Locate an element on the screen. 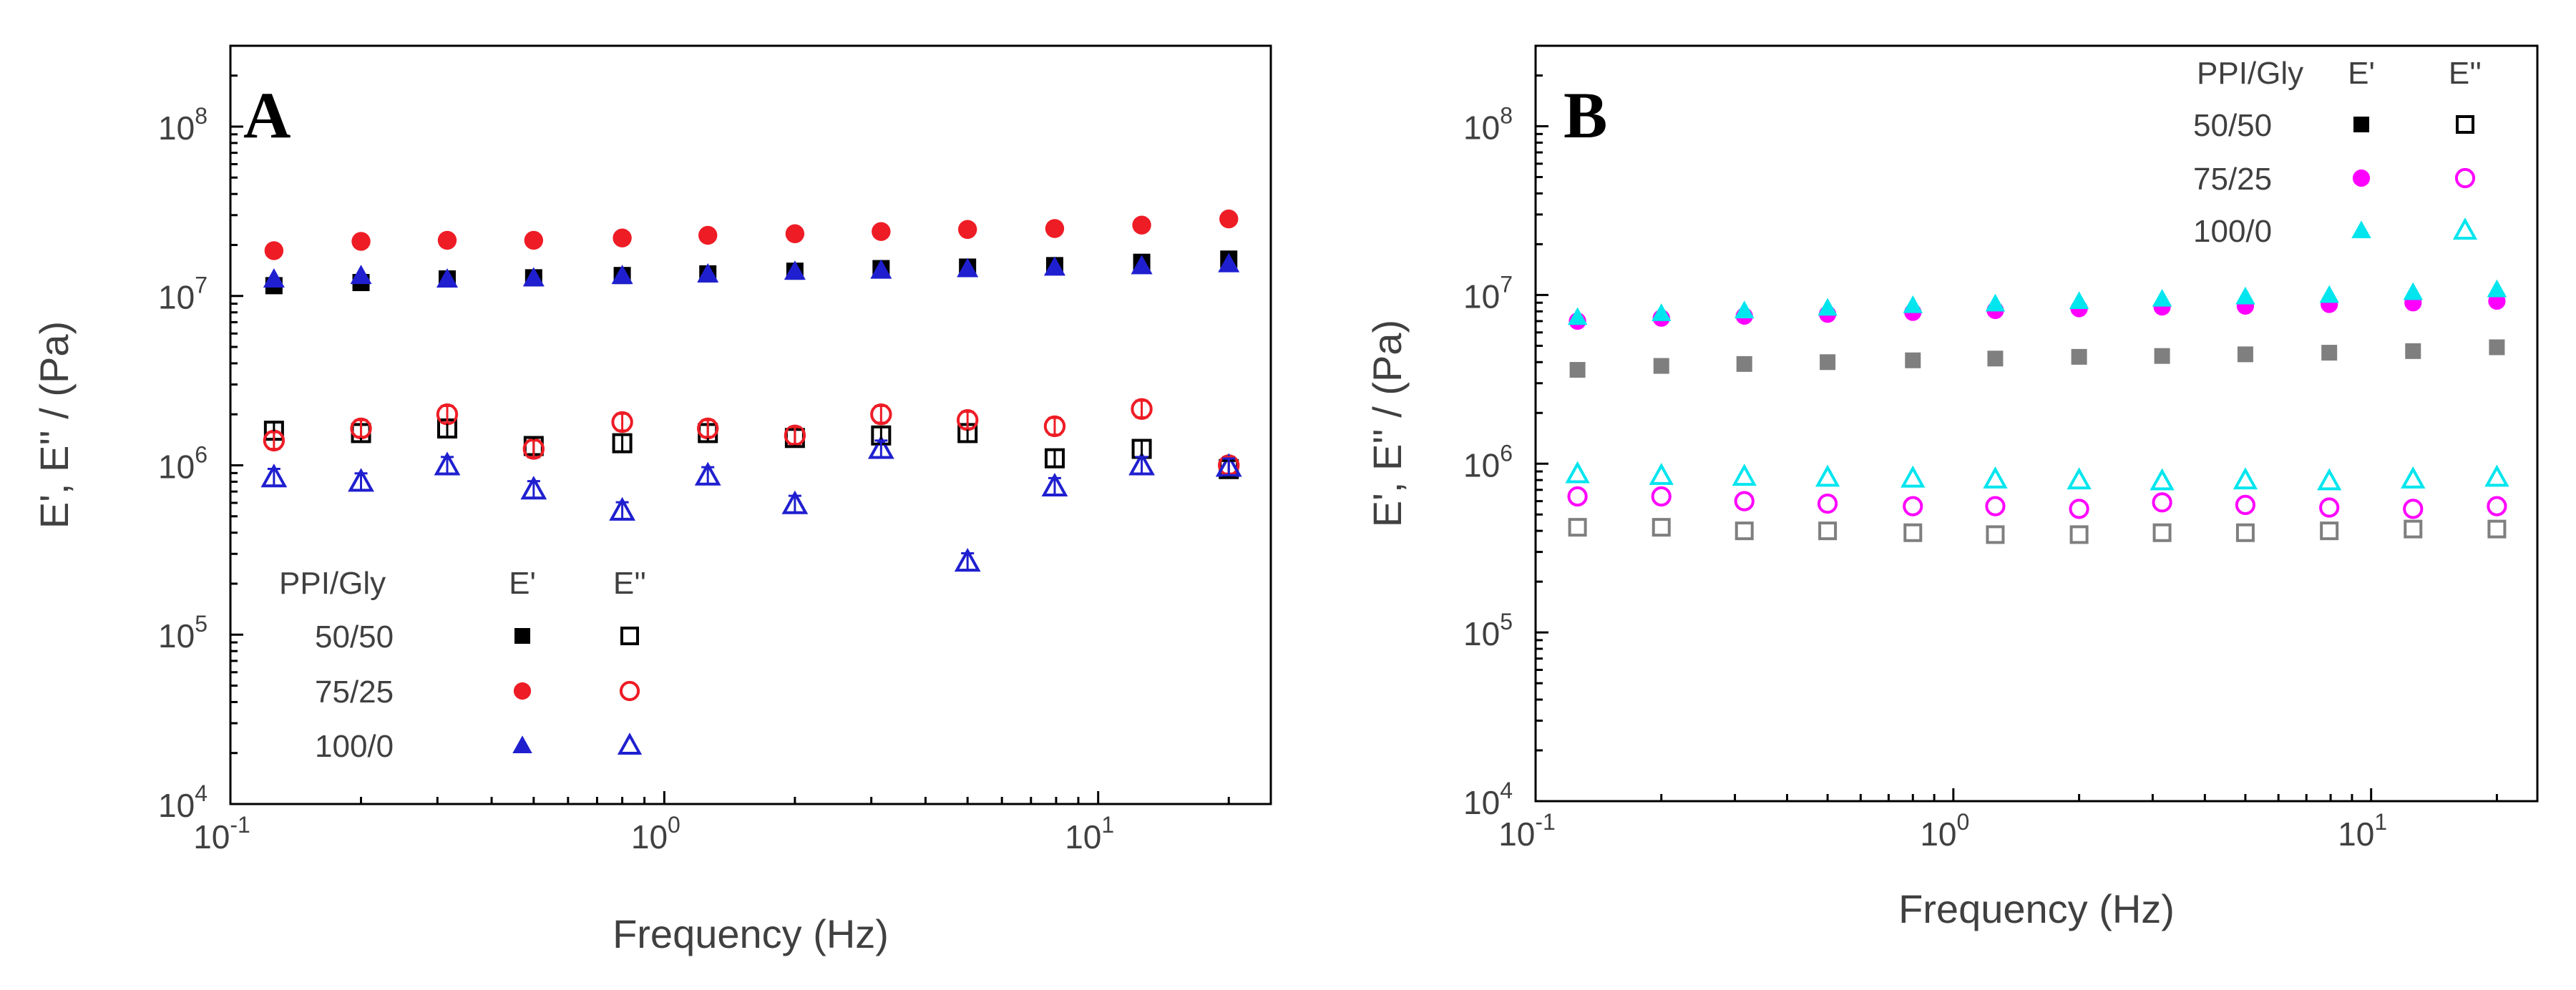 The image size is (2576, 990). legend-row-label: 100/0 is located at coordinates (2232, 231).